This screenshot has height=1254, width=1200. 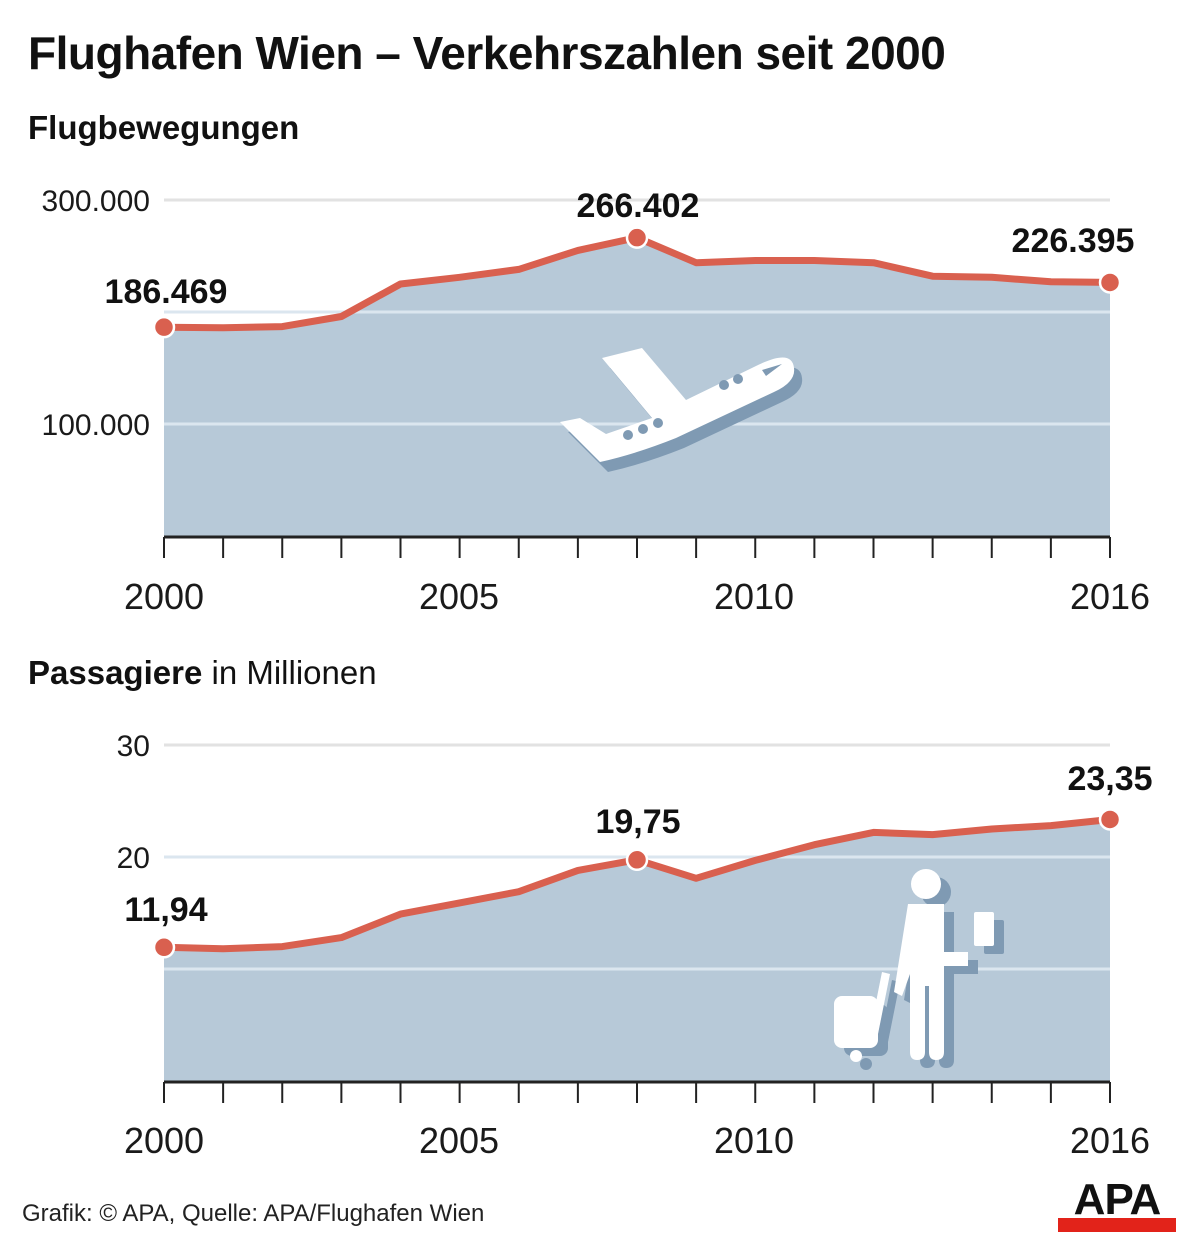 What do you see at coordinates (166, 292) in the screenshot?
I see `annotation-2000: 186.469` at bounding box center [166, 292].